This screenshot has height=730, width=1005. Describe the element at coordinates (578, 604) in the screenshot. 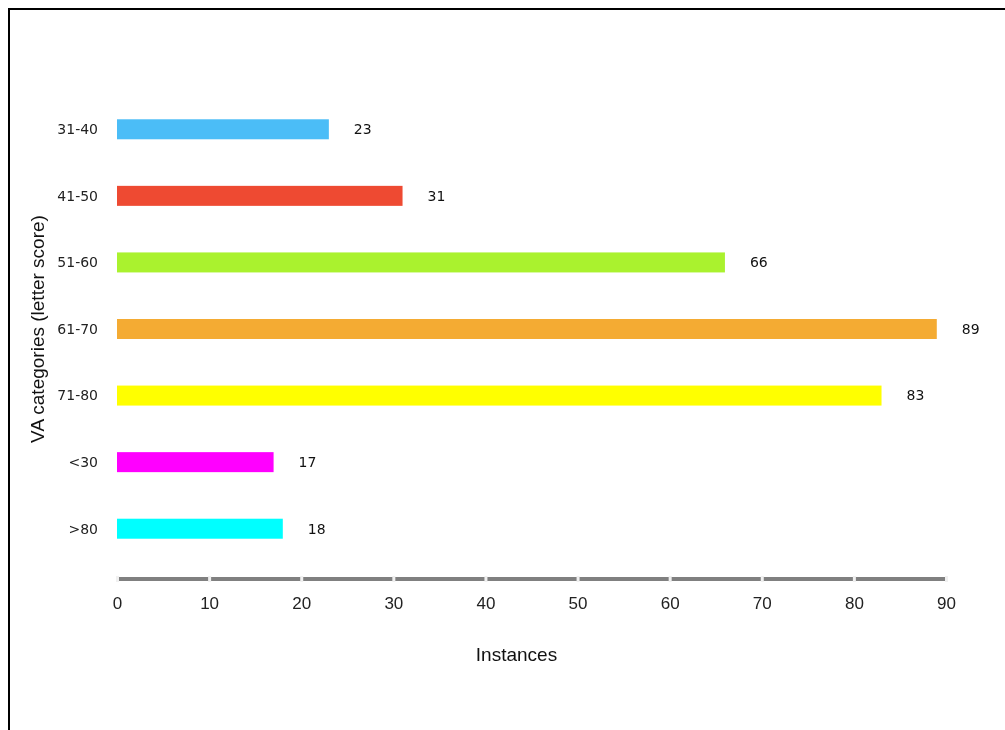

I see `x-tick-label: 50` at that location.